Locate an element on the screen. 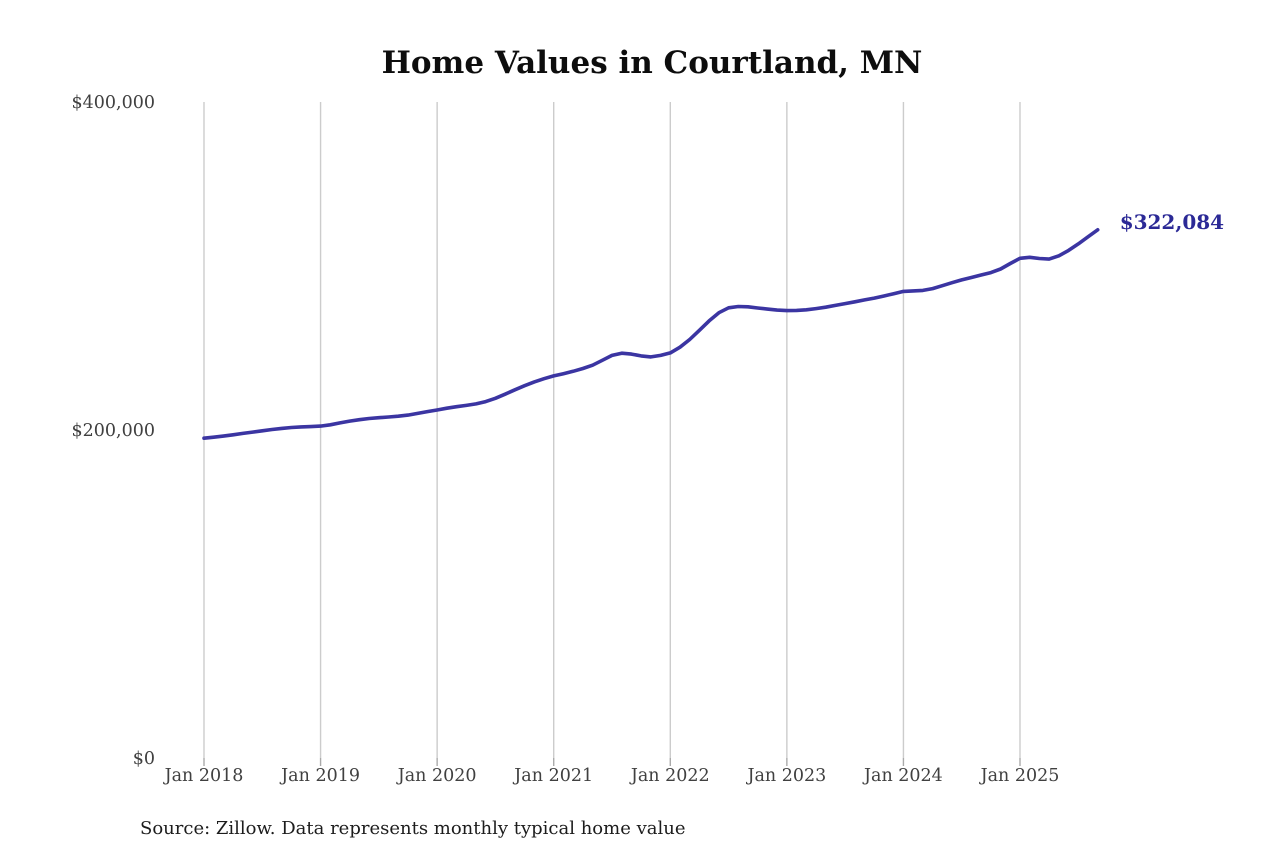  x-tick-label: Jan 2019 is located at coordinates (319, 776).